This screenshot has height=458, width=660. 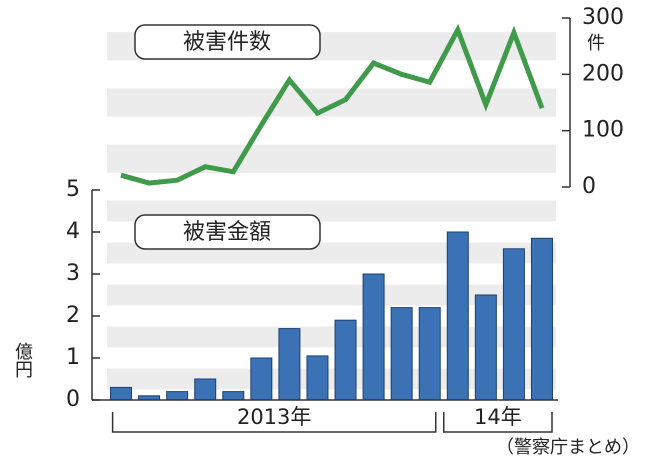 What do you see at coordinates (274, 417) in the screenshot?
I see `group-label: 2013年` at bounding box center [274, 417].